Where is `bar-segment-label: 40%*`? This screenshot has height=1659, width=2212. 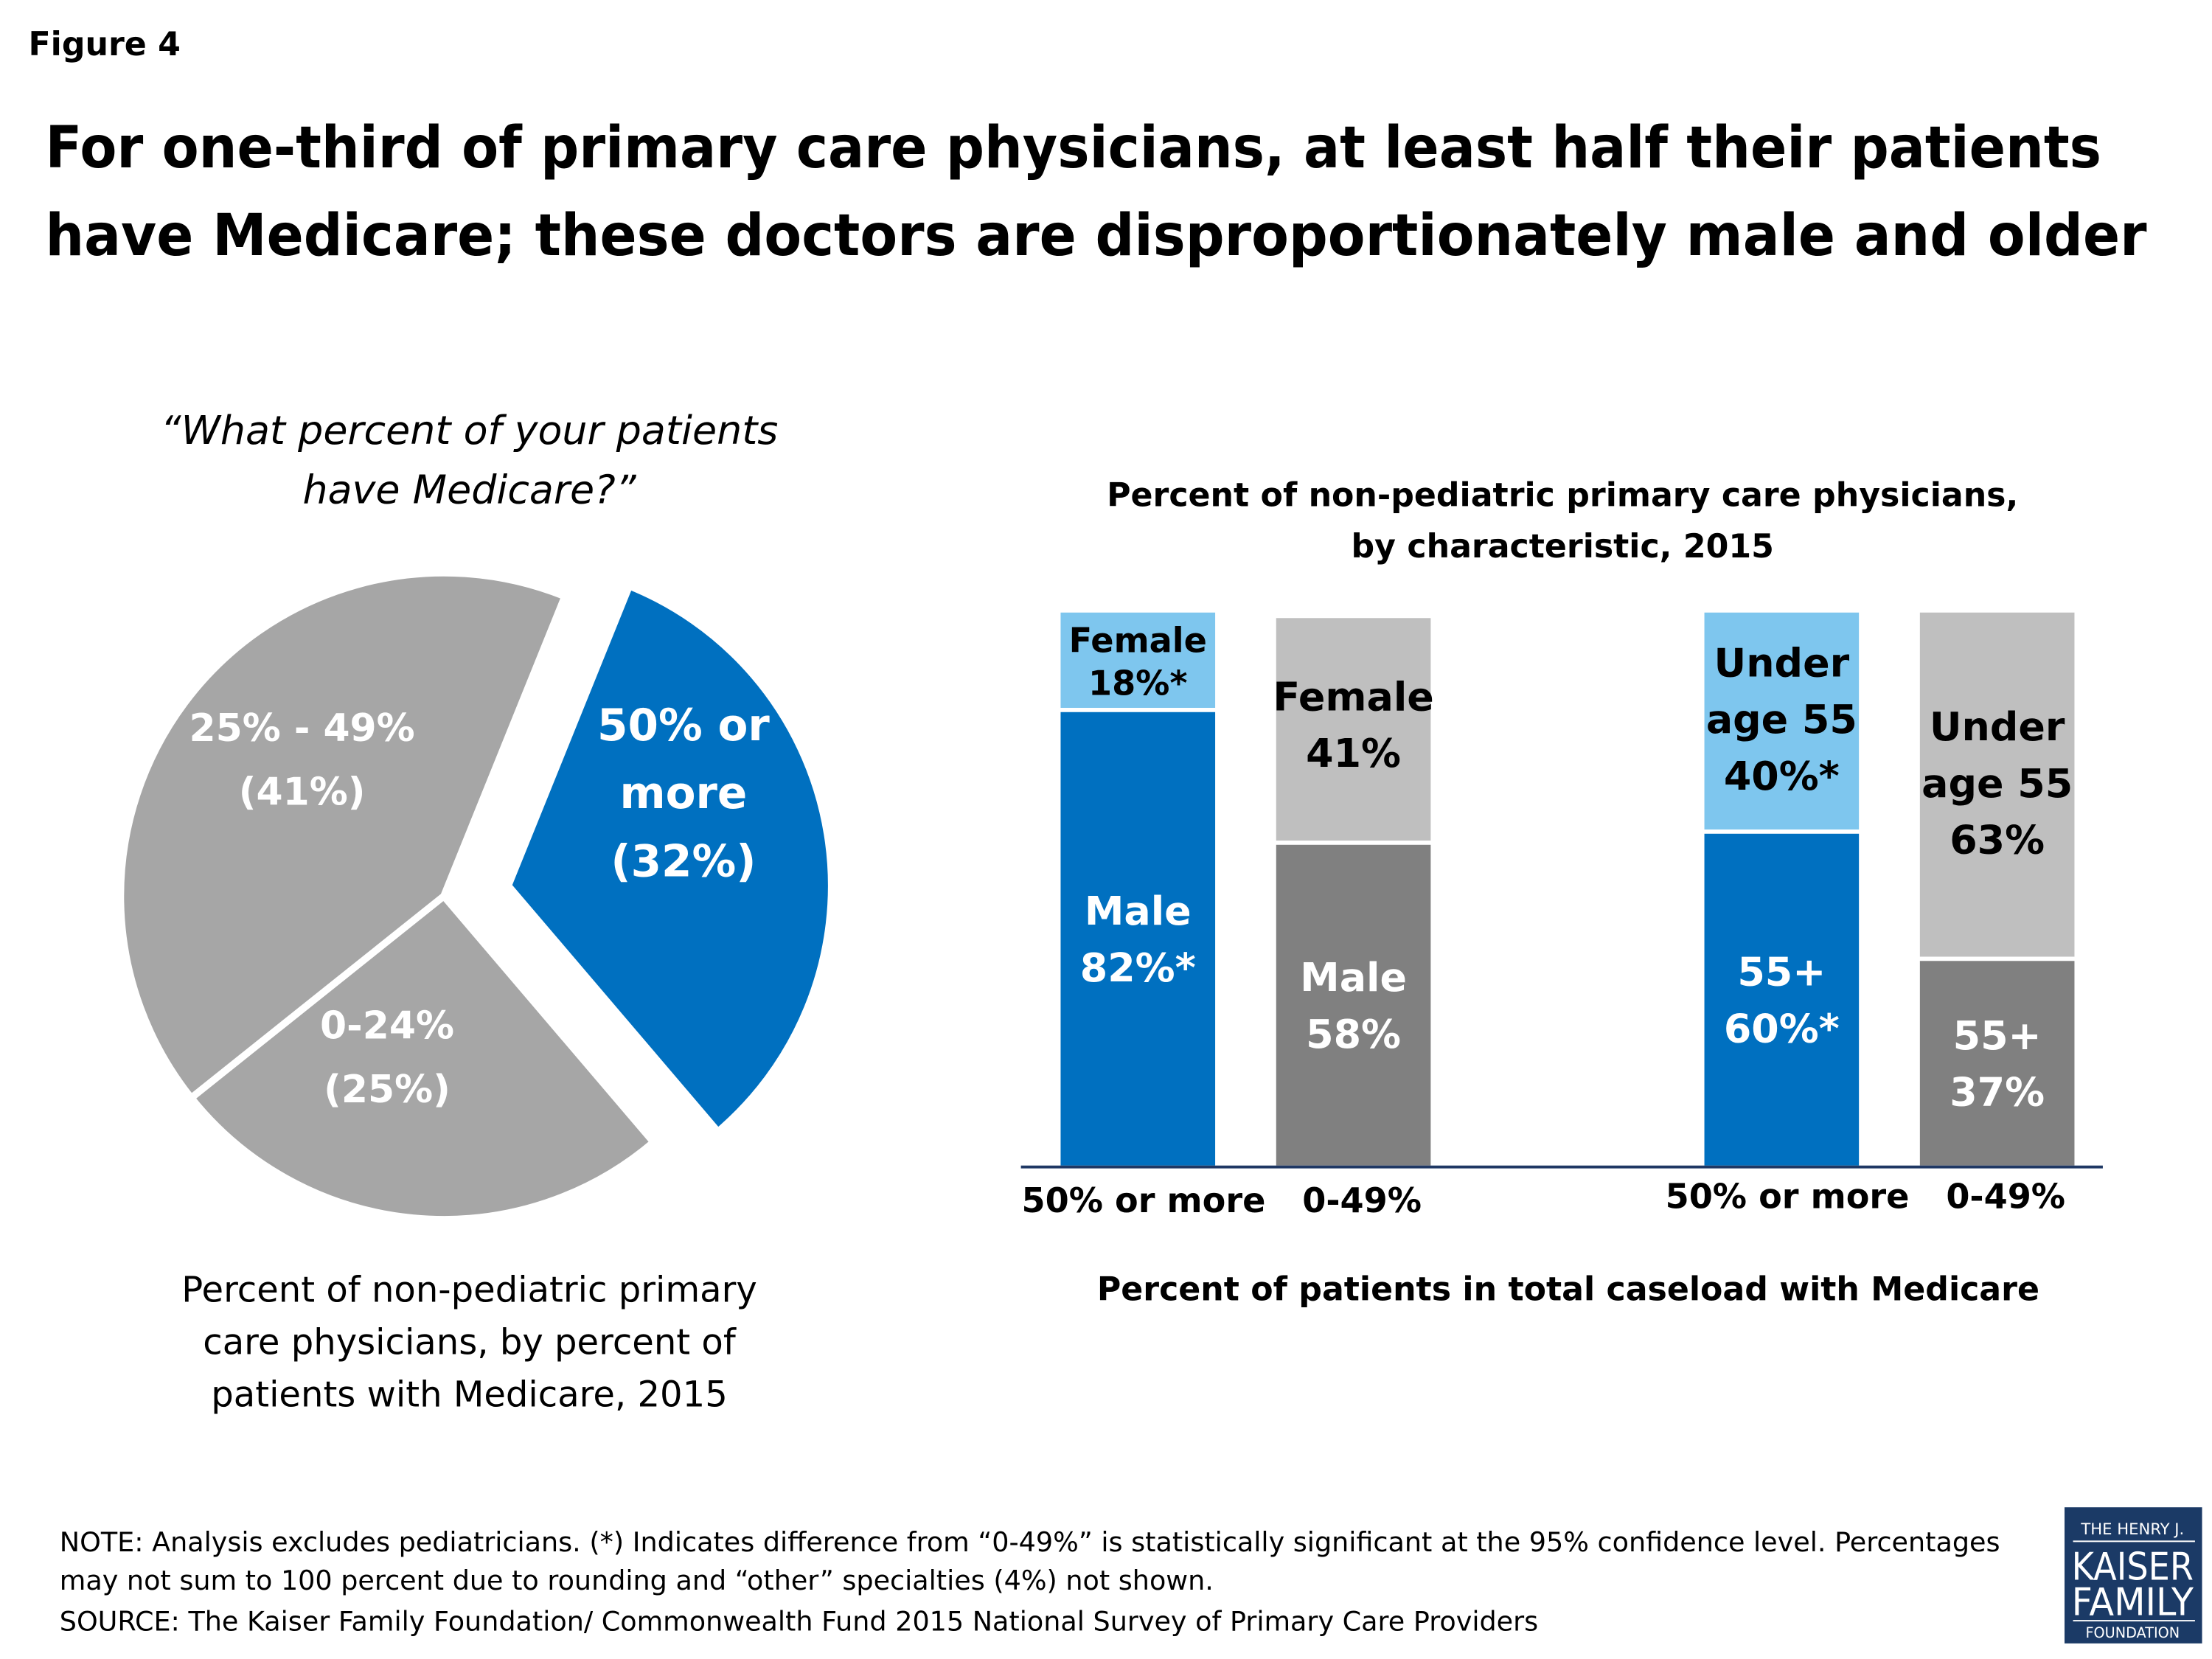
bar-segment-label: 40%* is located at coordinates (1782, 776).